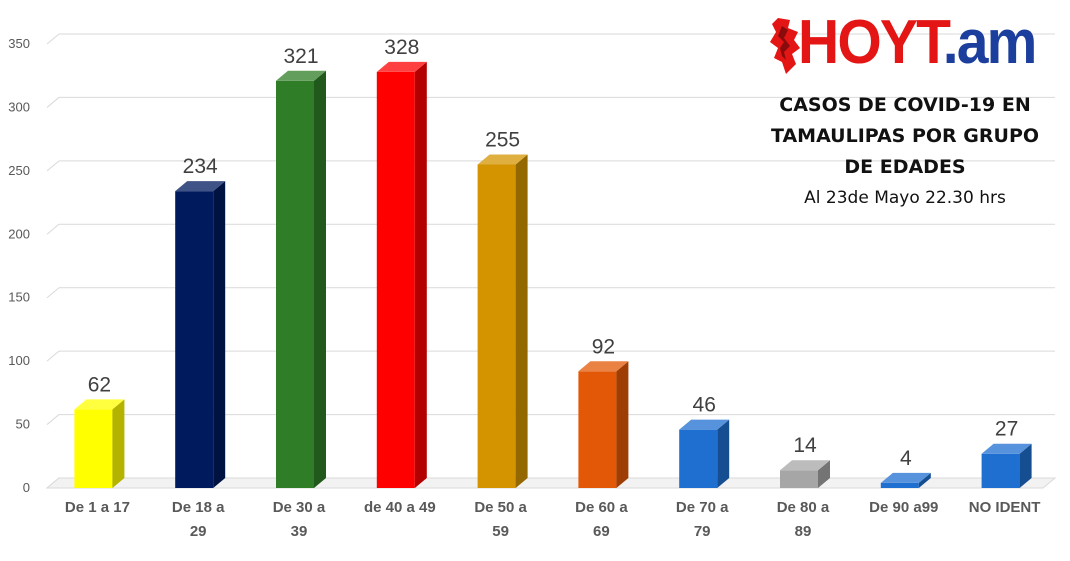  What do you see at coordinates (97, 507) in the screenshot?
I see `x-tick-label: De 1 a 17` at bounding box center [97, 507].